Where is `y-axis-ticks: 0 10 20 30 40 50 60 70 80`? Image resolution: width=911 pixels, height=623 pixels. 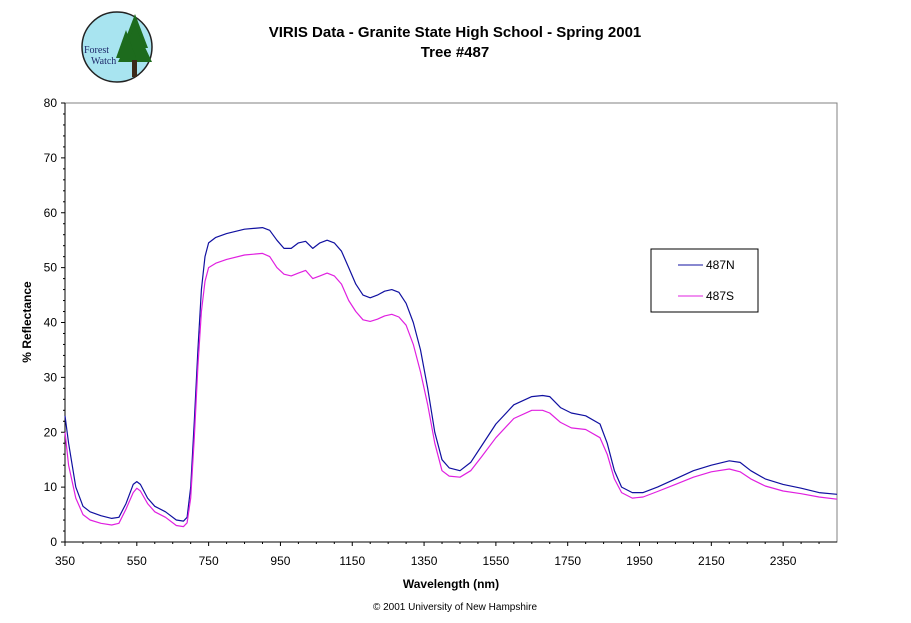 y-axis-ticks: 0 10 20 30 40 50 60 70 80 is located at coordinates (54, 322).